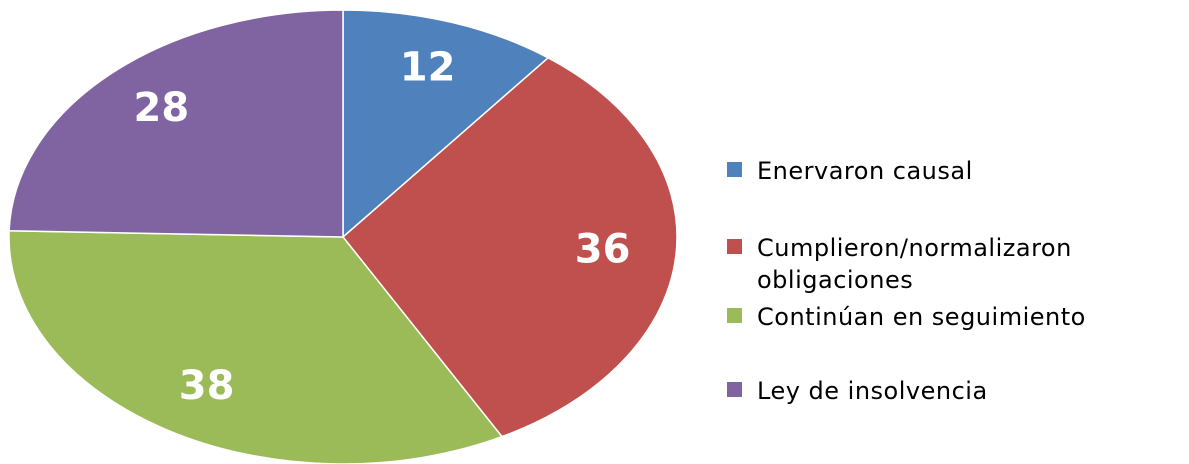  What do you see at coordinates (921, 317) in the screenshot?
I see `legend-label: Continúan en seguimiento` at bounding box center [921, 317].